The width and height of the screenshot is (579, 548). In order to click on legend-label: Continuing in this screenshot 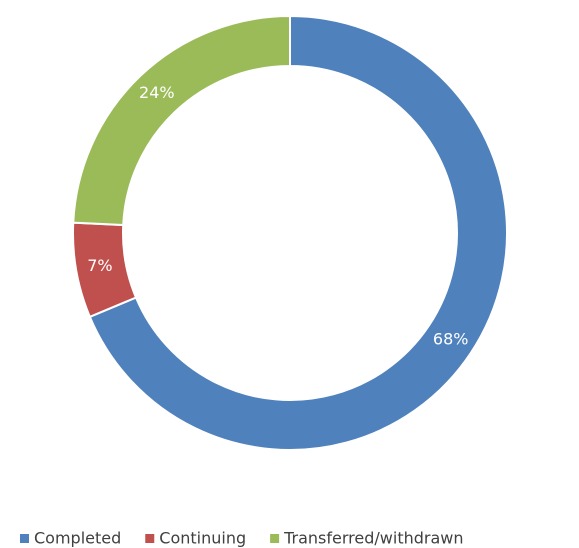, I will do `click(202, 538)`.